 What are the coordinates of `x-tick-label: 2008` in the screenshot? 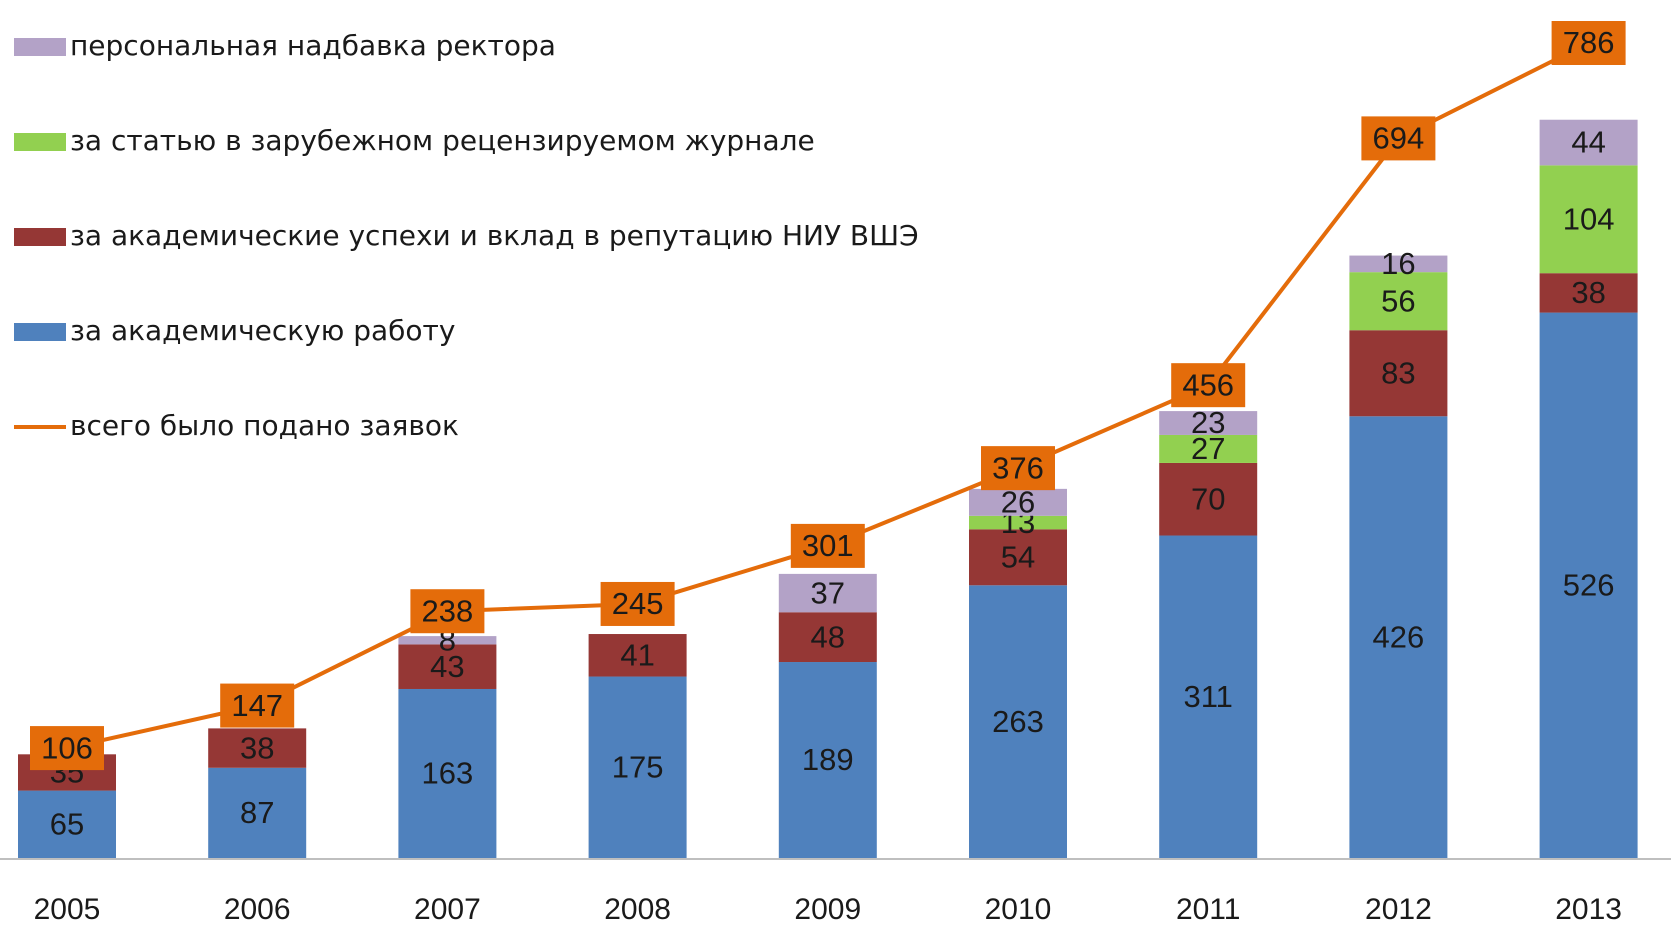 It's located at (637, 909).